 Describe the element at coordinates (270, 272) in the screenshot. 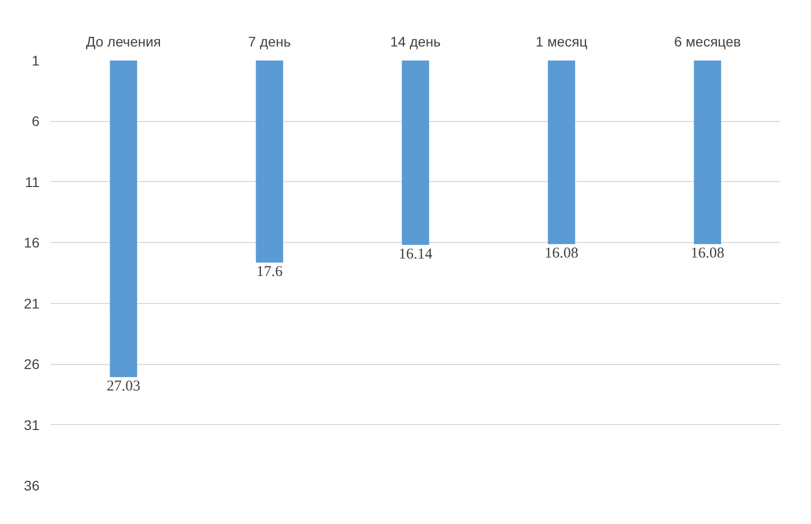

I see `data-label: 17.6` at that location.